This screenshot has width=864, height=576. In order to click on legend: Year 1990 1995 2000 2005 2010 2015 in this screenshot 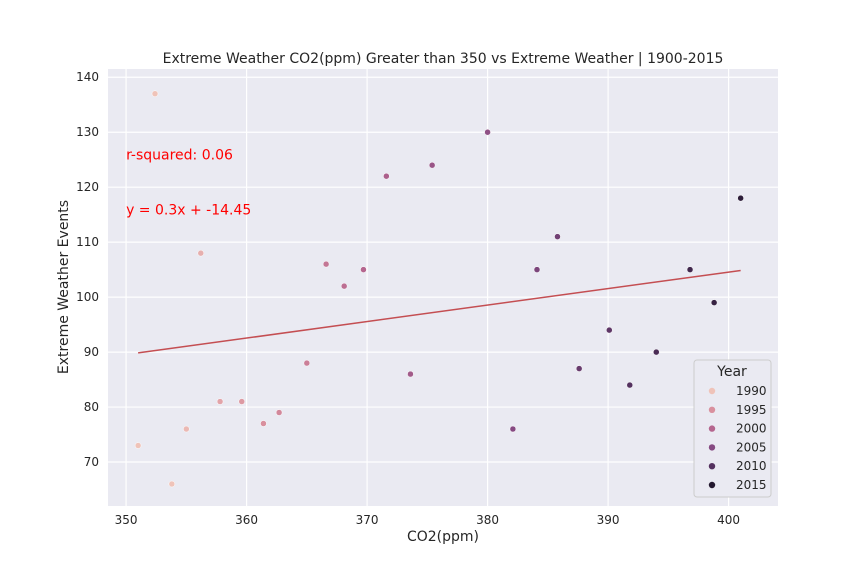, I will do `click(732, 428)`.